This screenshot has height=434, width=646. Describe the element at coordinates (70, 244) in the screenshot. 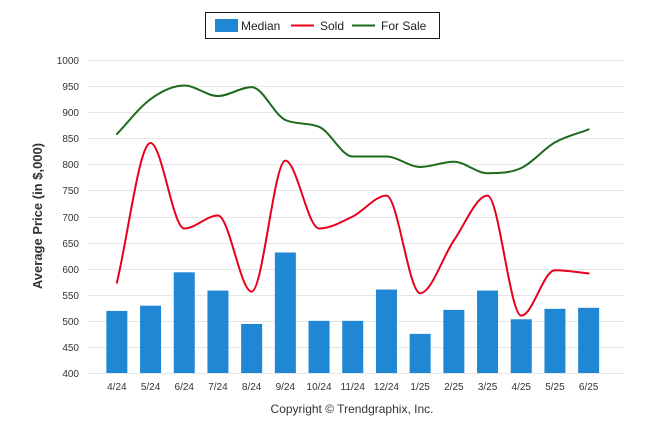

I see `y-tick-label: 650` at that location.